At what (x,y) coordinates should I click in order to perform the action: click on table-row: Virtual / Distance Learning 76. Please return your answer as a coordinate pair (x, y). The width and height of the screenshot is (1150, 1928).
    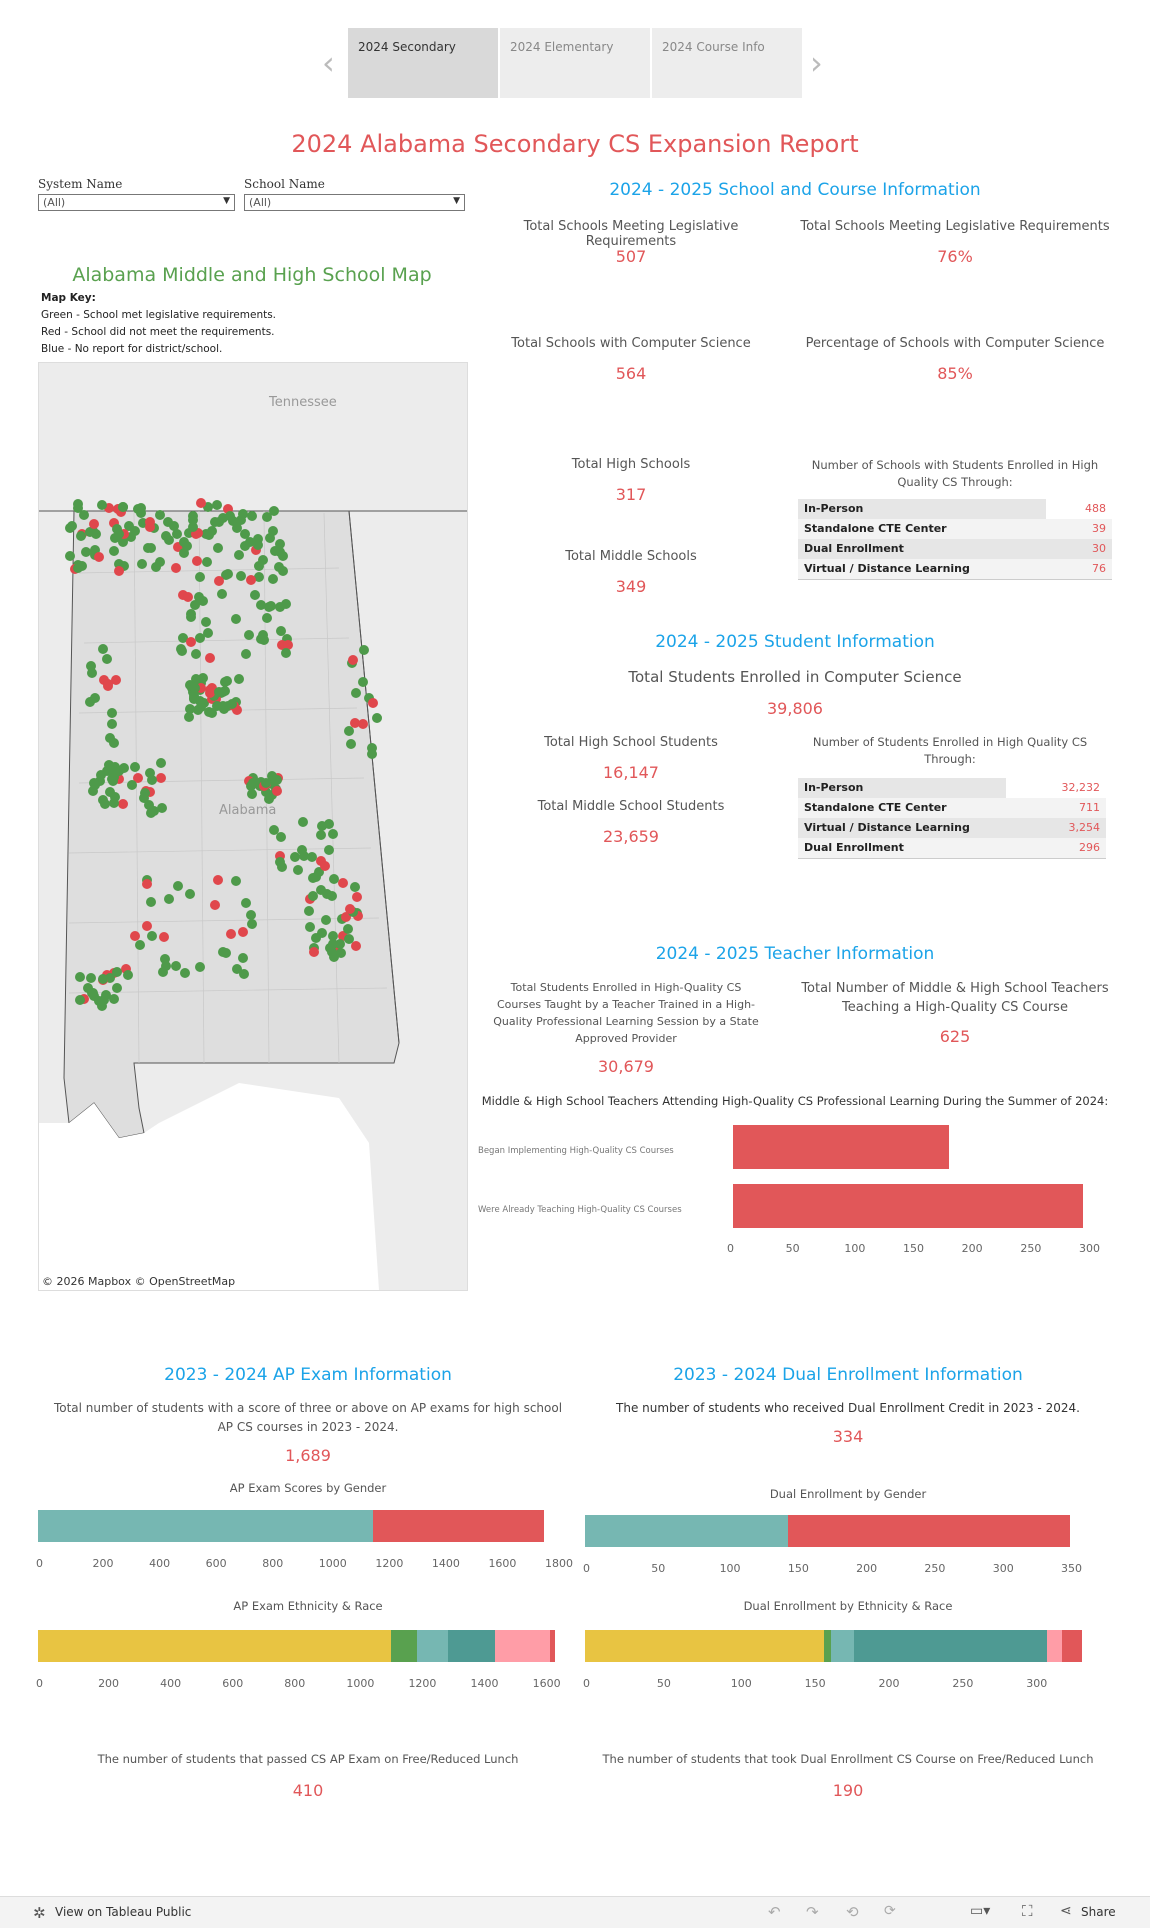
    Looking at the image, I should click on (955, 569).